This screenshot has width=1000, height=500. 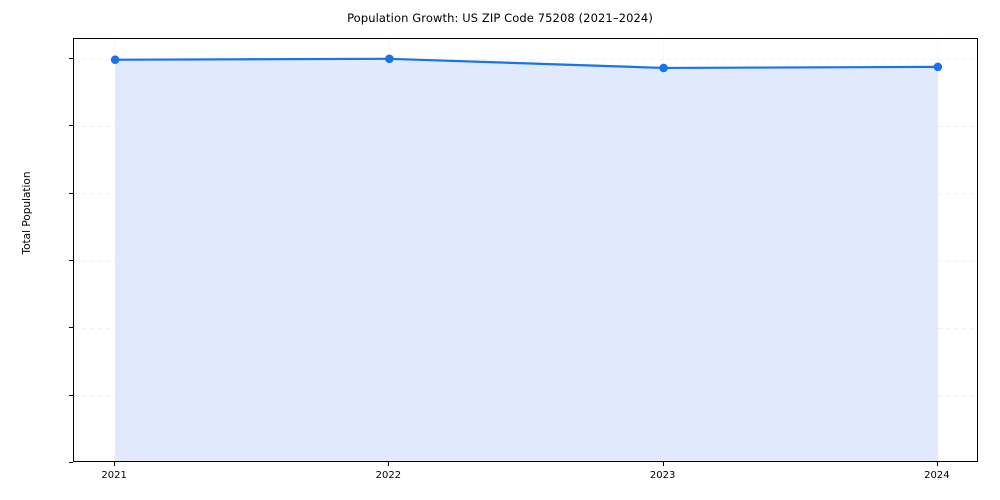 I want to click on data-line, so click(x=526, y=63).